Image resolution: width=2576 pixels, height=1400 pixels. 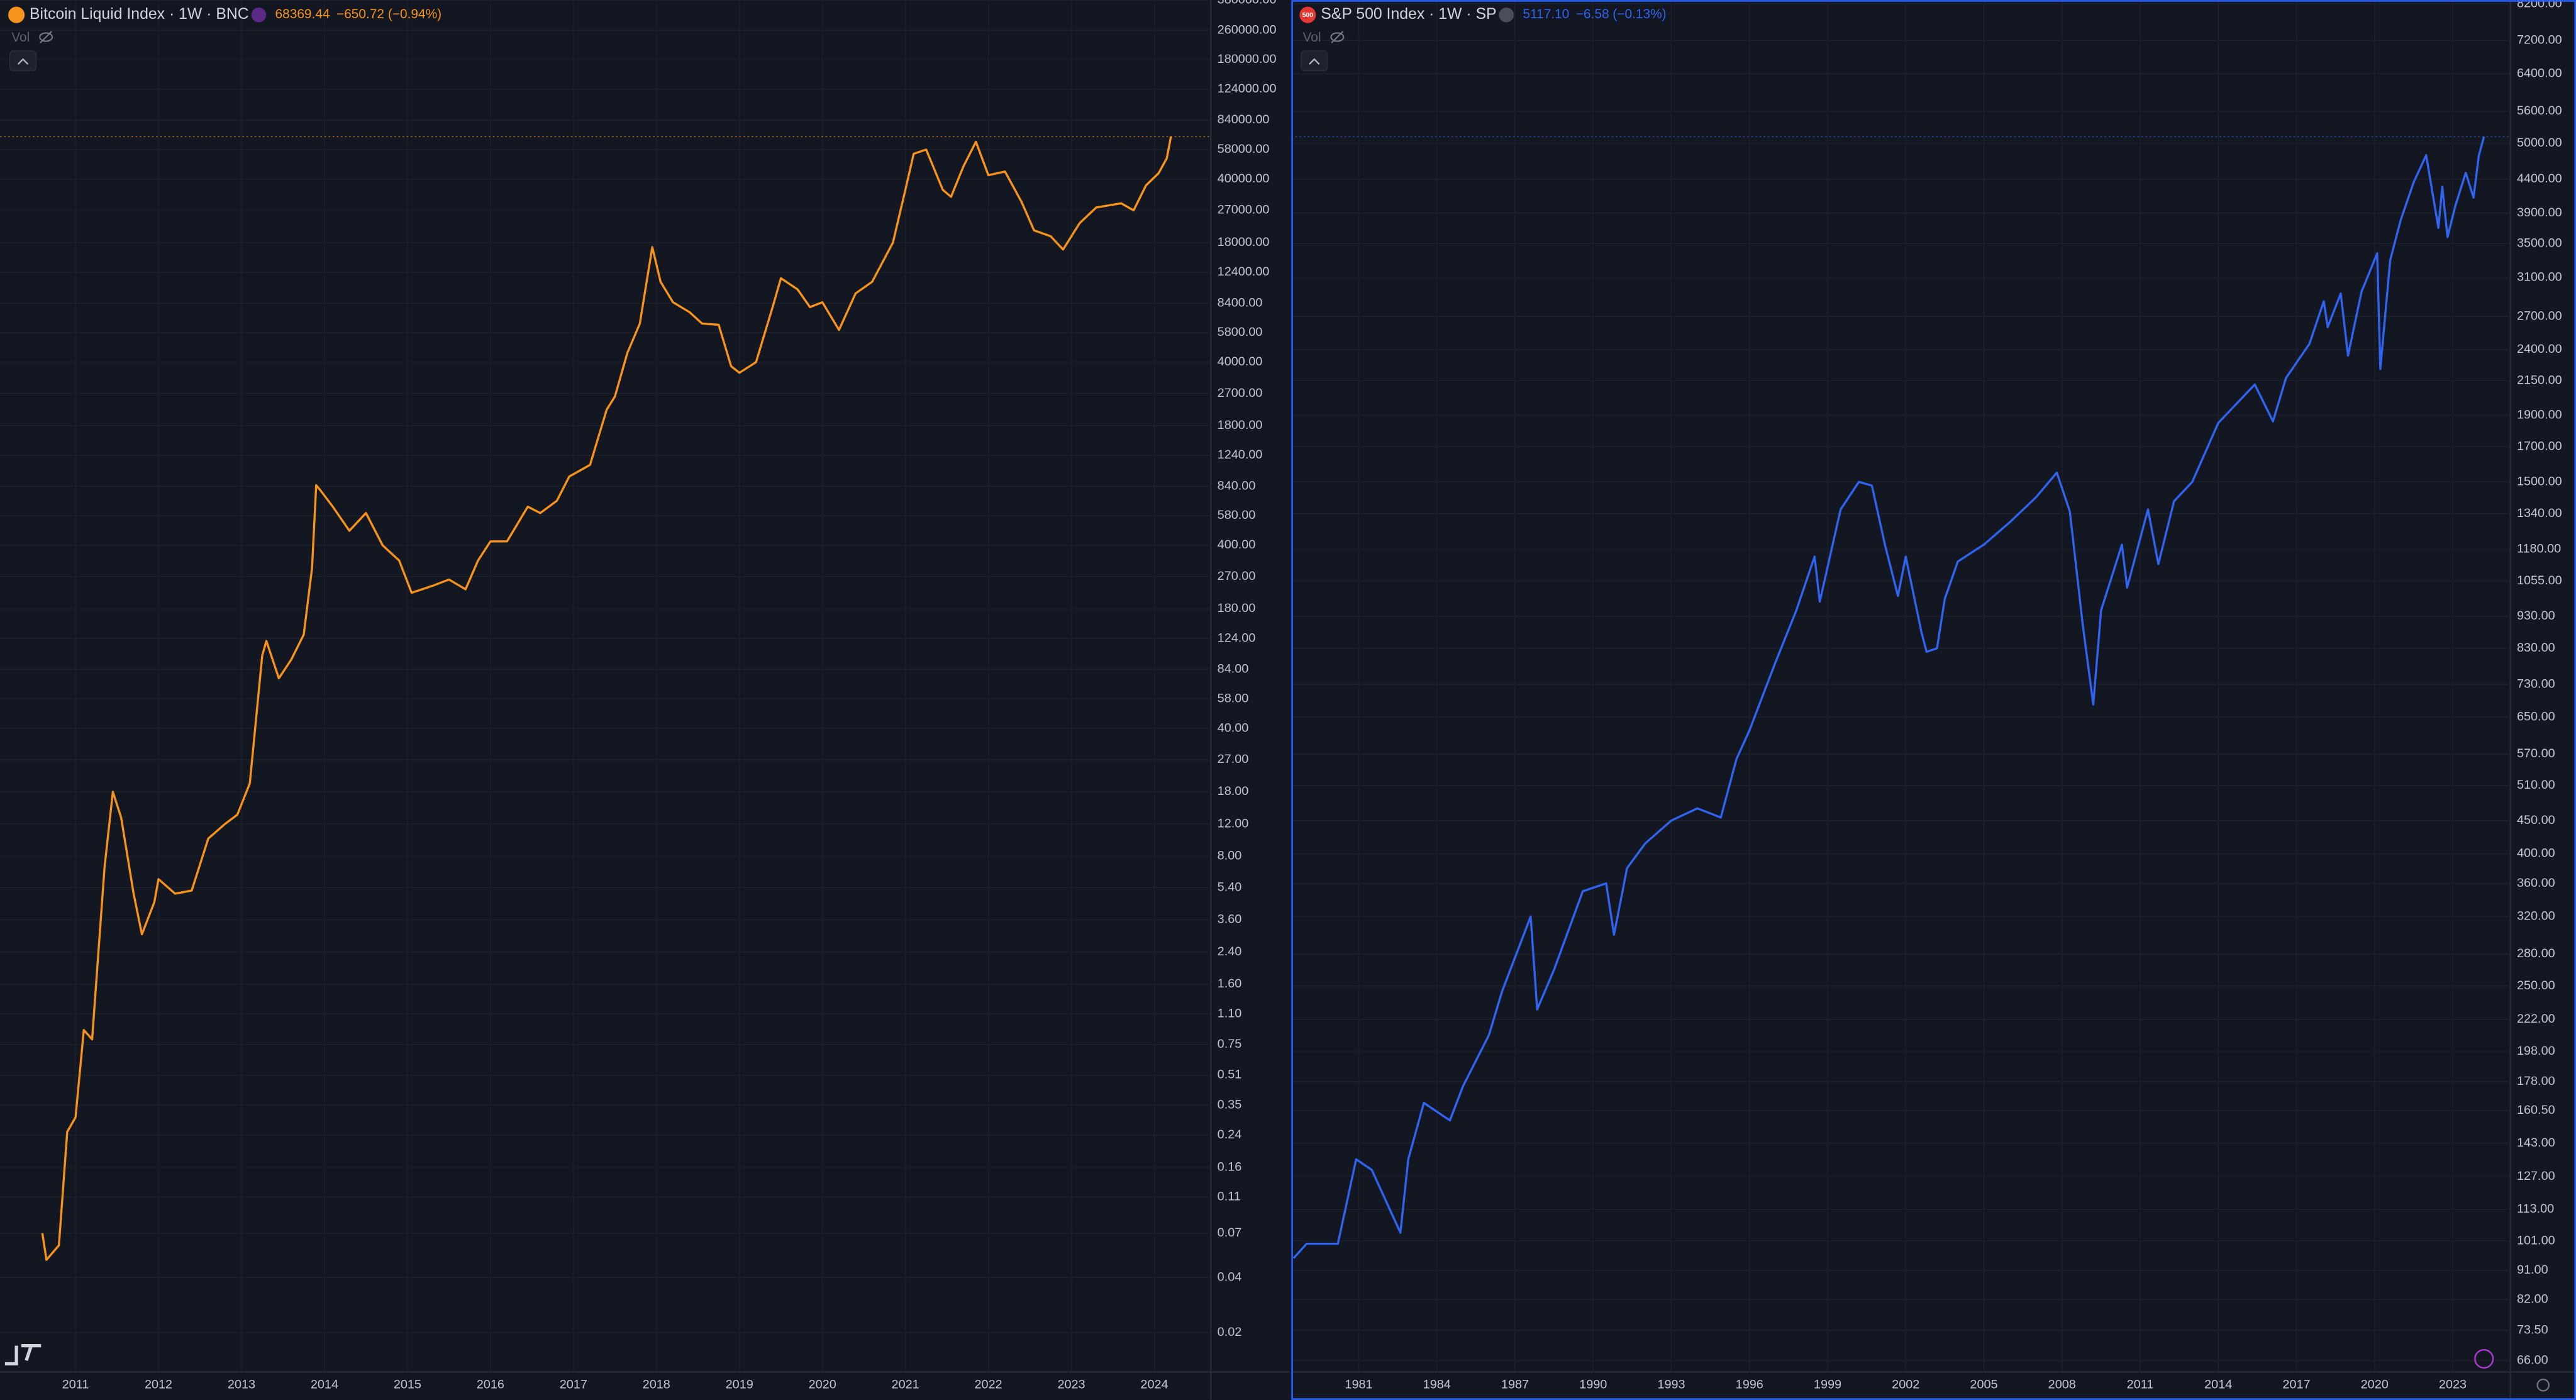 I want to click on y-tick-label: 18000.00, so click(x=1244, y=242).